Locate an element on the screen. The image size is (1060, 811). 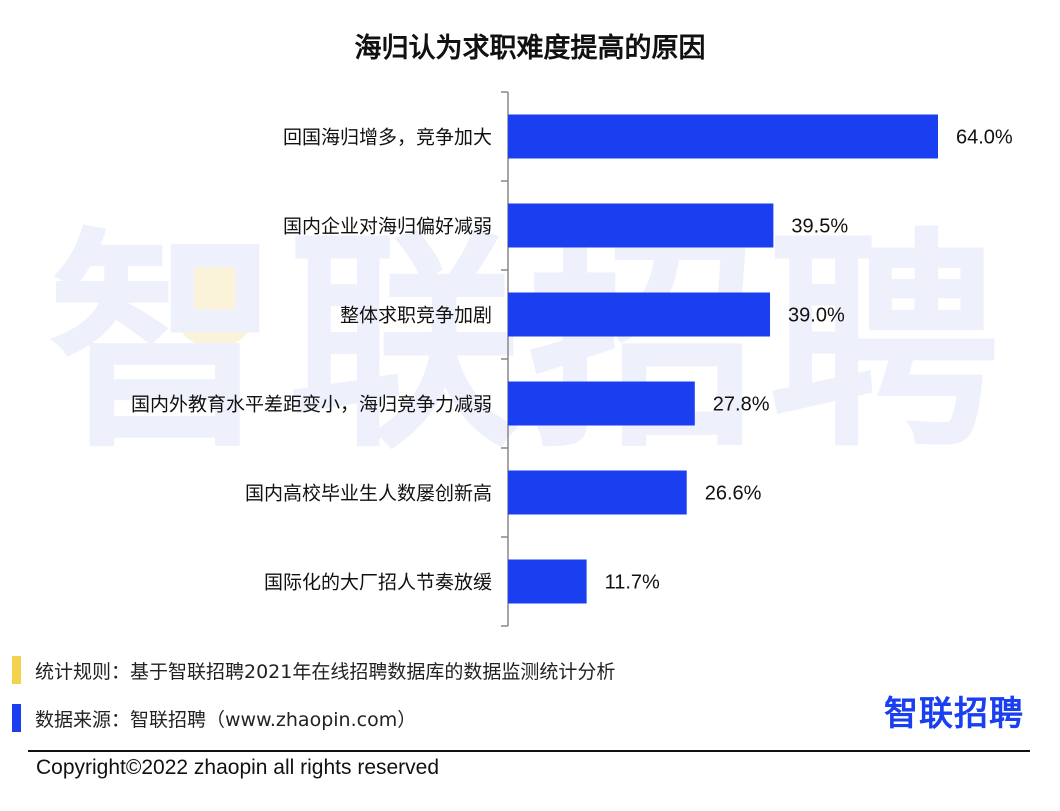
rule-note: 统计规则：基于智联招聘2021年在线招聘数据库的数据监测统计分析 is located at coordinates (313, 670).